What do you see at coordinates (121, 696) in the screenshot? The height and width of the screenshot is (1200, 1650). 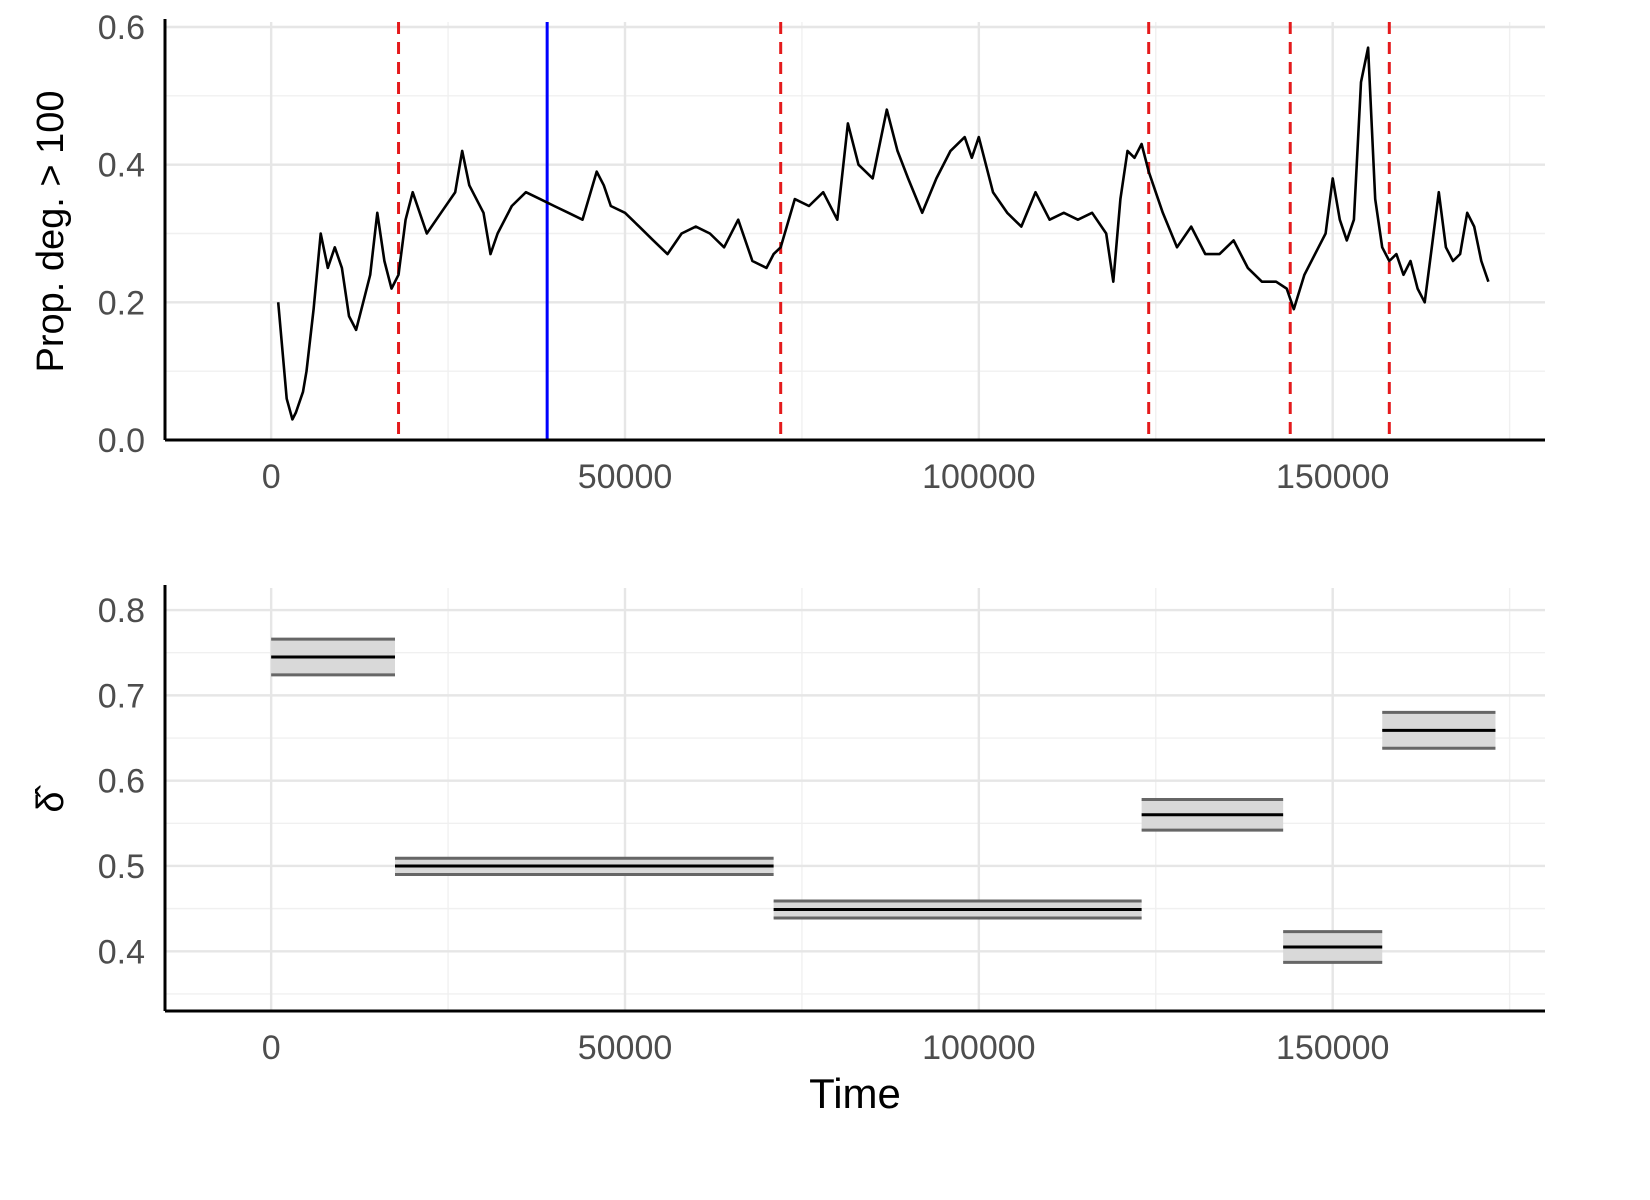 I see `bottom-y-tick-label: 0.7` at bounding box center [121, 696].